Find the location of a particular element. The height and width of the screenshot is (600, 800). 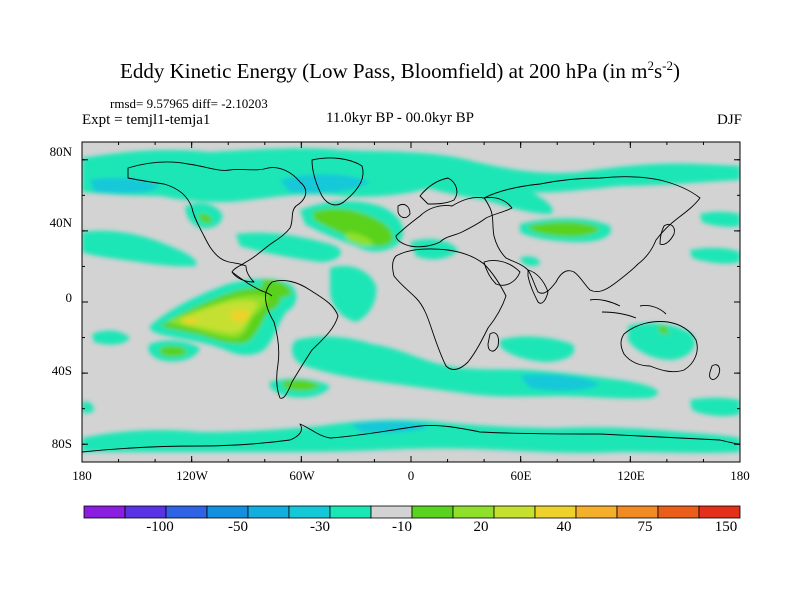

coastline-antarctica is located at coordinates (411, 438).